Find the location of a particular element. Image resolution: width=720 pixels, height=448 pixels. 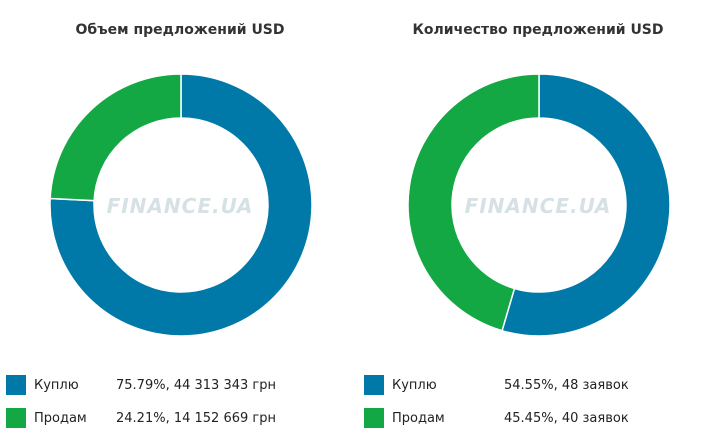

legend-value: 75.79%, 44 313 343 грн is located at coordinates (196, 385).